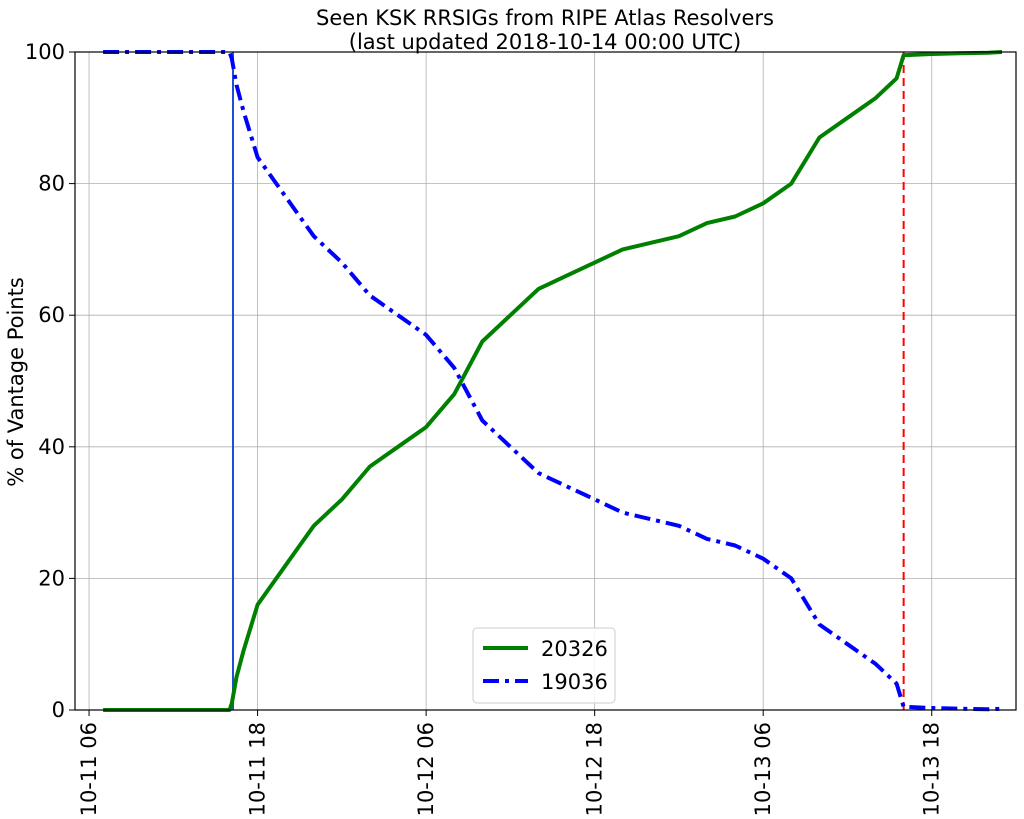  What do you see at coordinates (574, 682) in the screenshot?
I see `legend-label-19036: 19036` at bounding box center [574, 682].